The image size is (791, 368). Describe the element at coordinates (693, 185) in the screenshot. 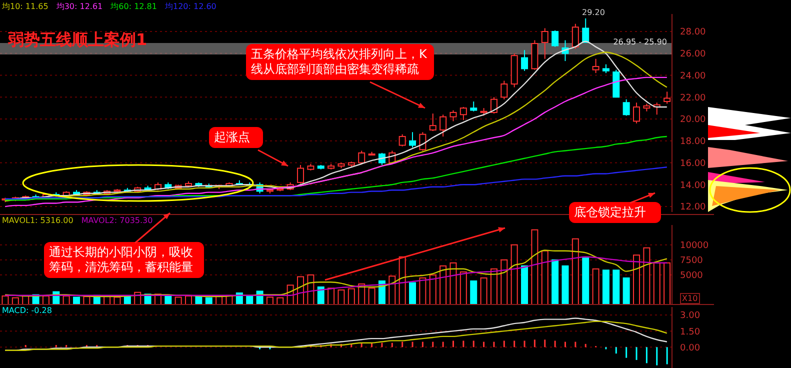

I see `y-tick-label: 14.00` at that location.